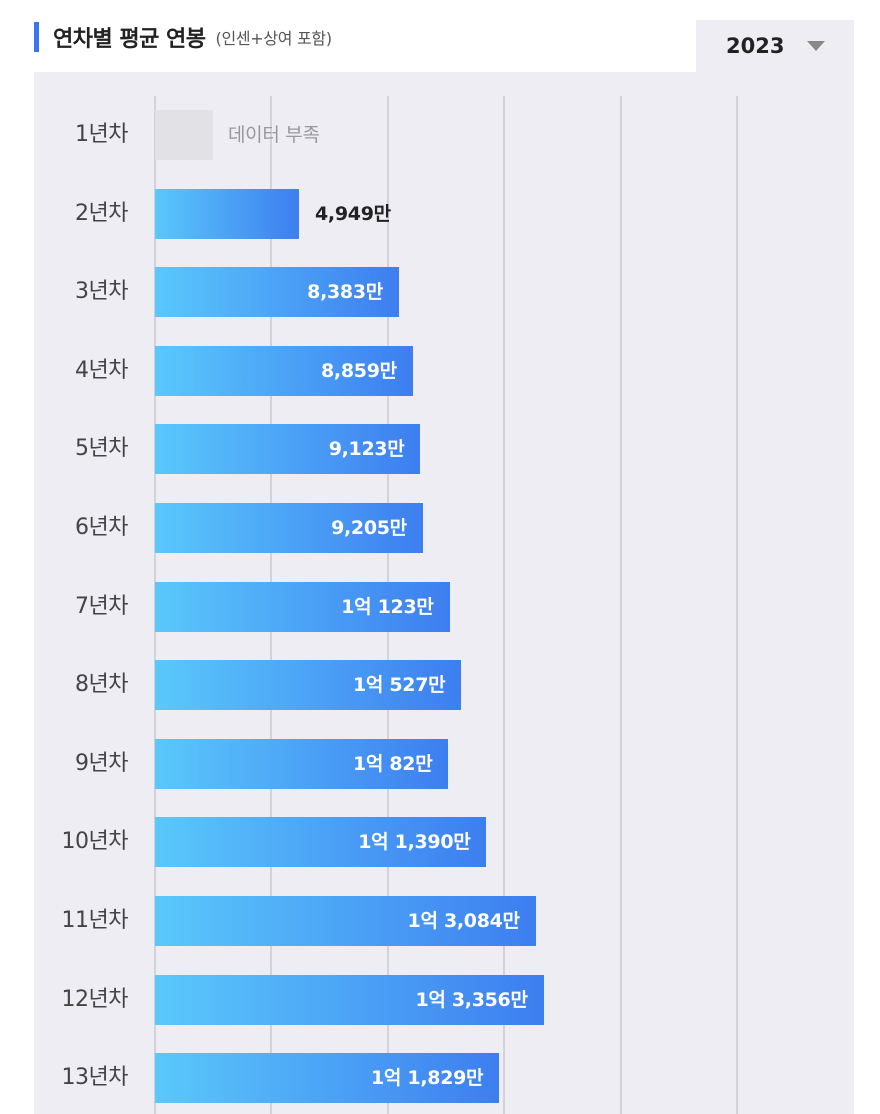 The width and height of the screenshot is (880, 1114). Describe the element at coordinates (427, 1078) in the screenshot. I see `bar-value-label: 1억 1,829만` at that location.